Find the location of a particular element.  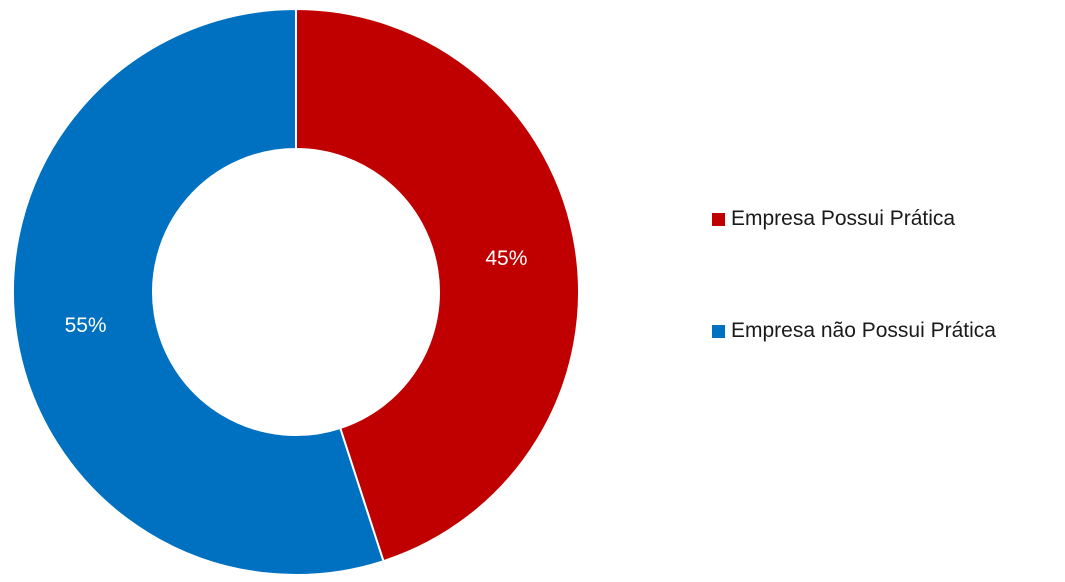

legend-label: Empresa não Possui Prática is located at coordinates (863, 330).